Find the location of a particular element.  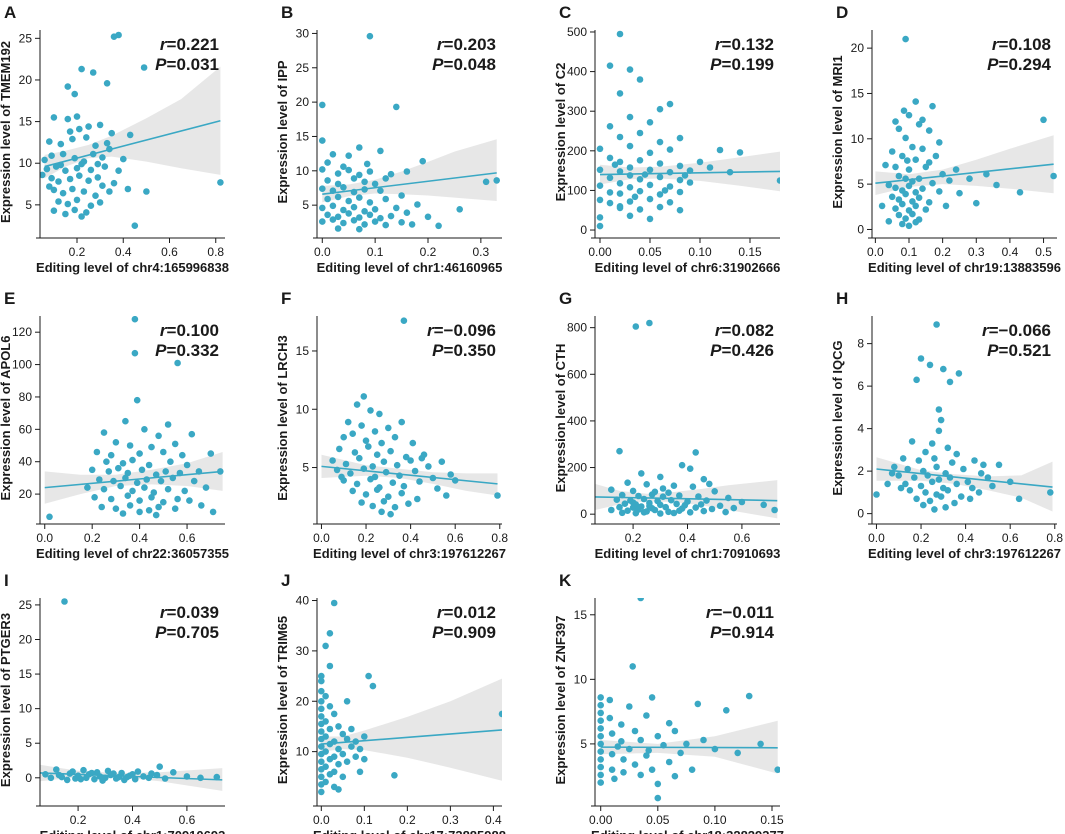

p-value: P=0.031 is located at coordinates (187, 64).